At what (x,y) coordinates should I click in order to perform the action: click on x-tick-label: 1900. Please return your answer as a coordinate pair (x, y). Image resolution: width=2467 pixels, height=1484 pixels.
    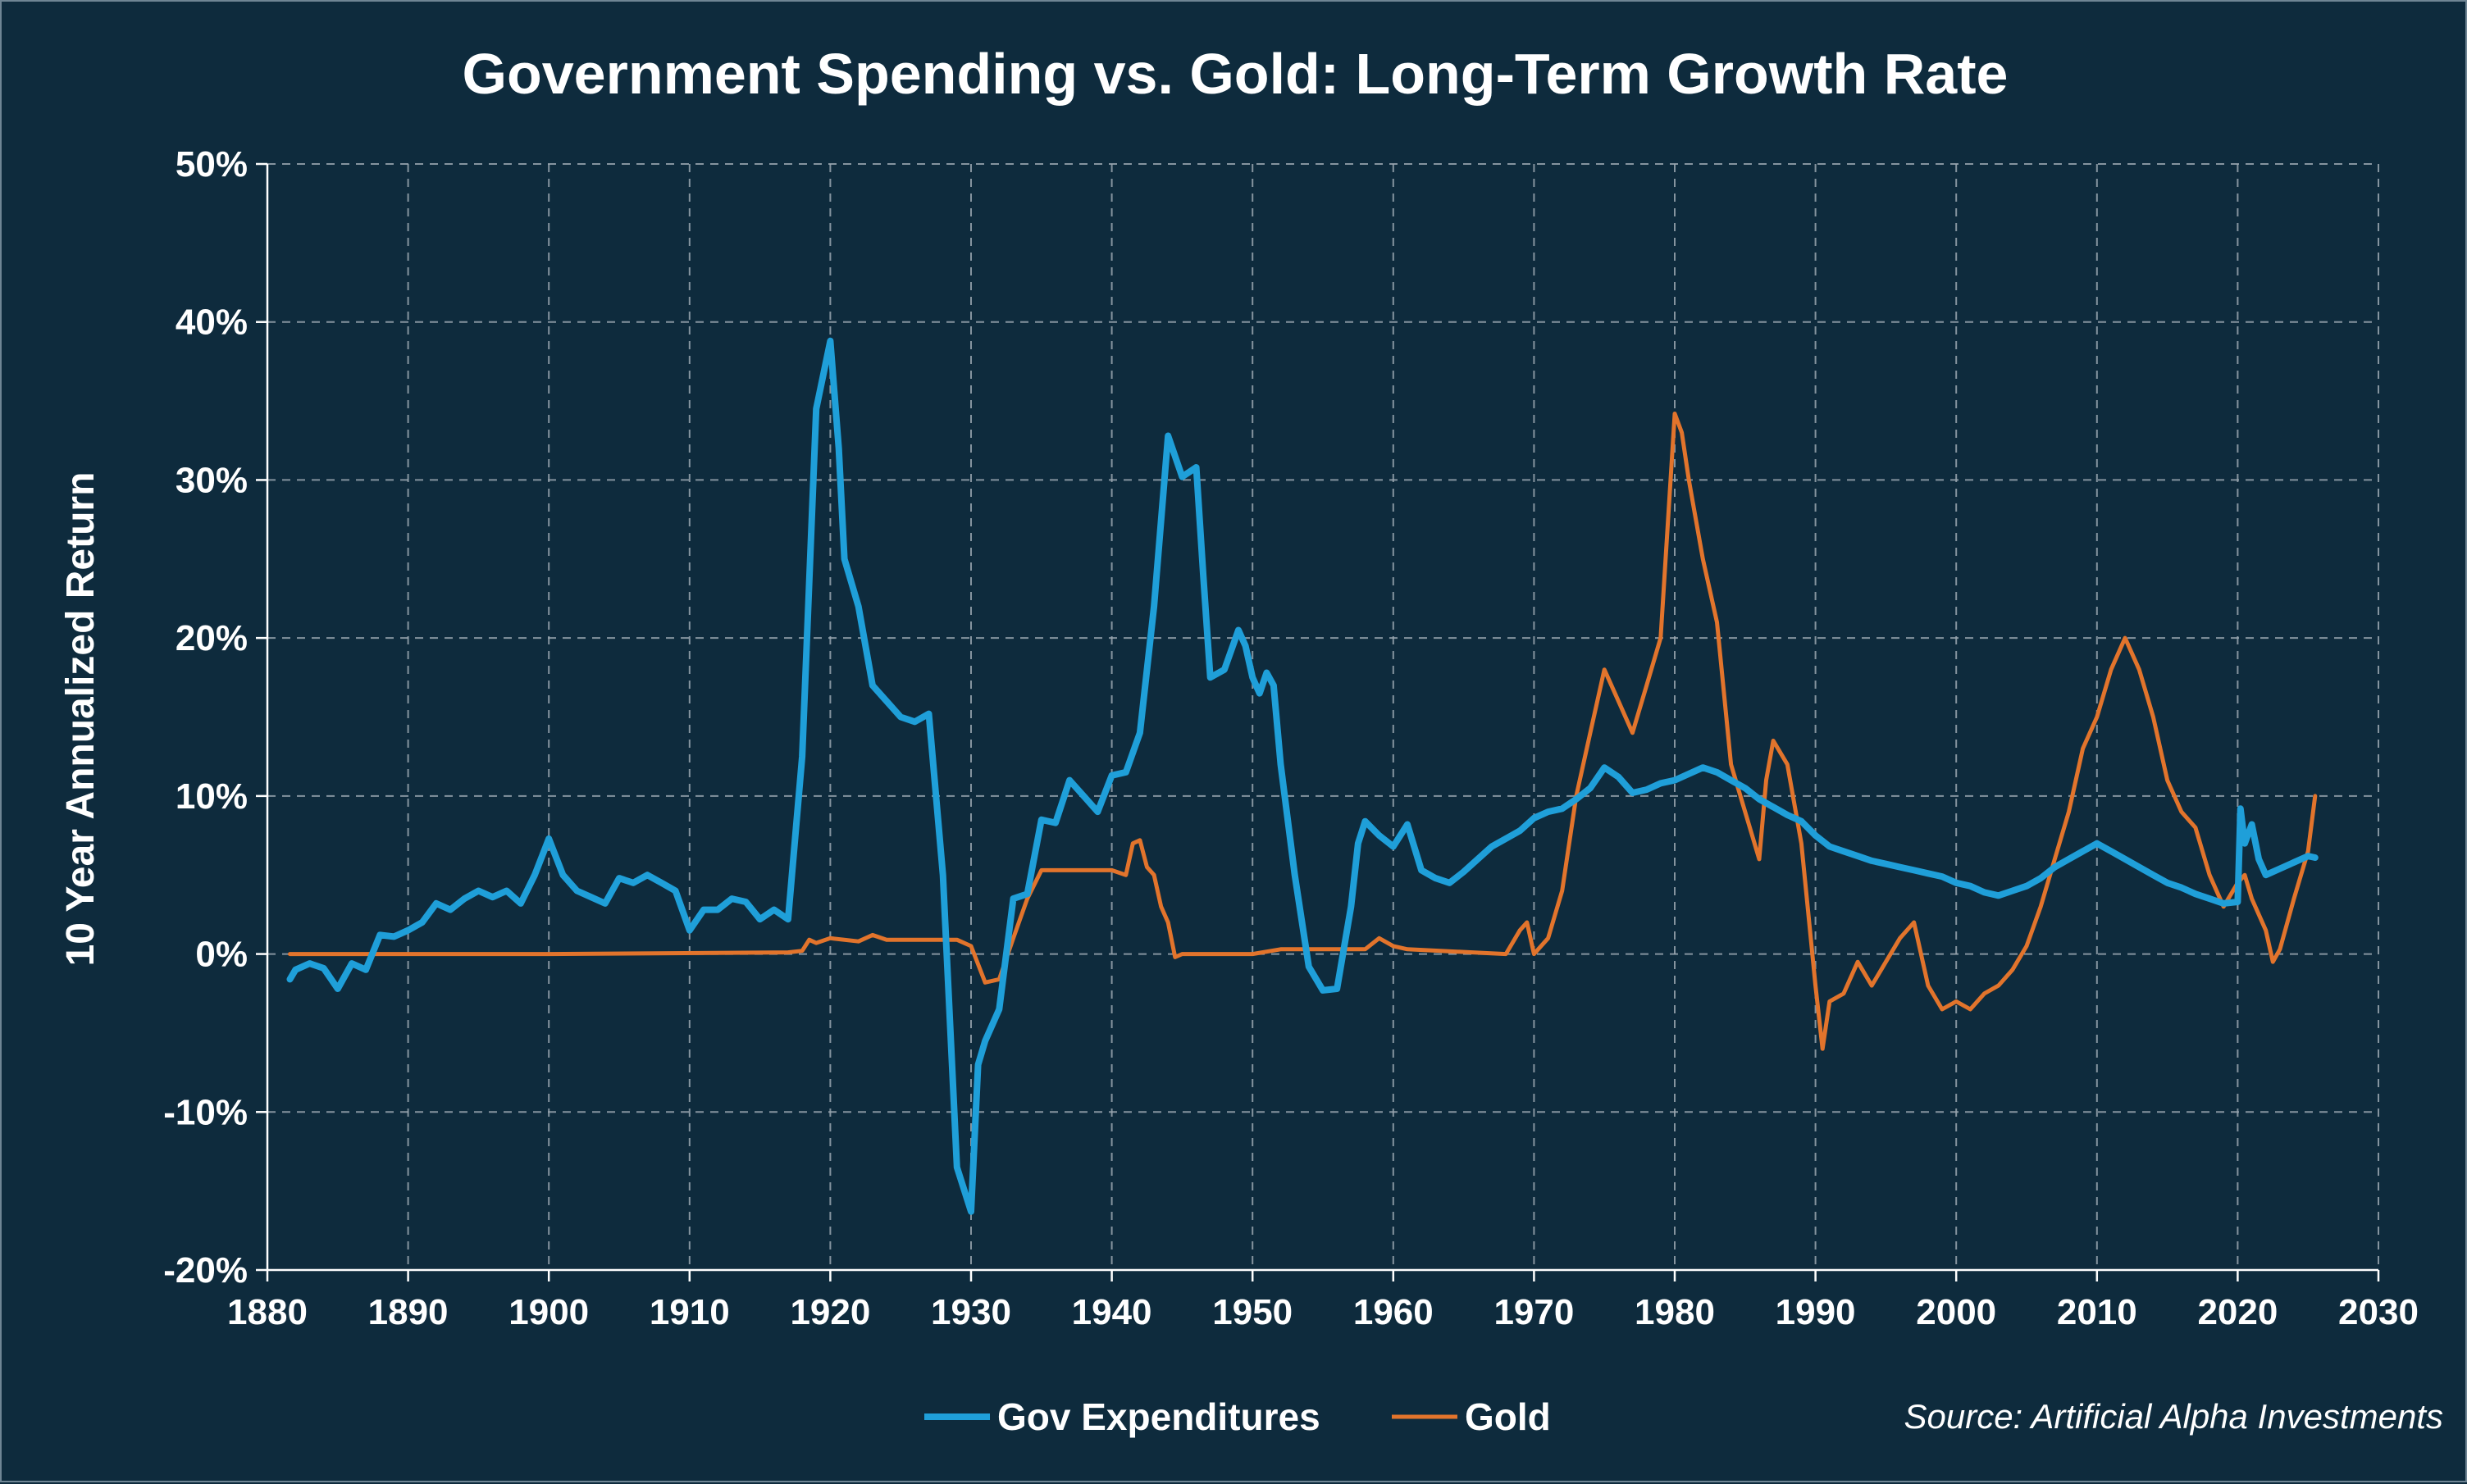
    Looking at the image, I should click on (548, 1312).